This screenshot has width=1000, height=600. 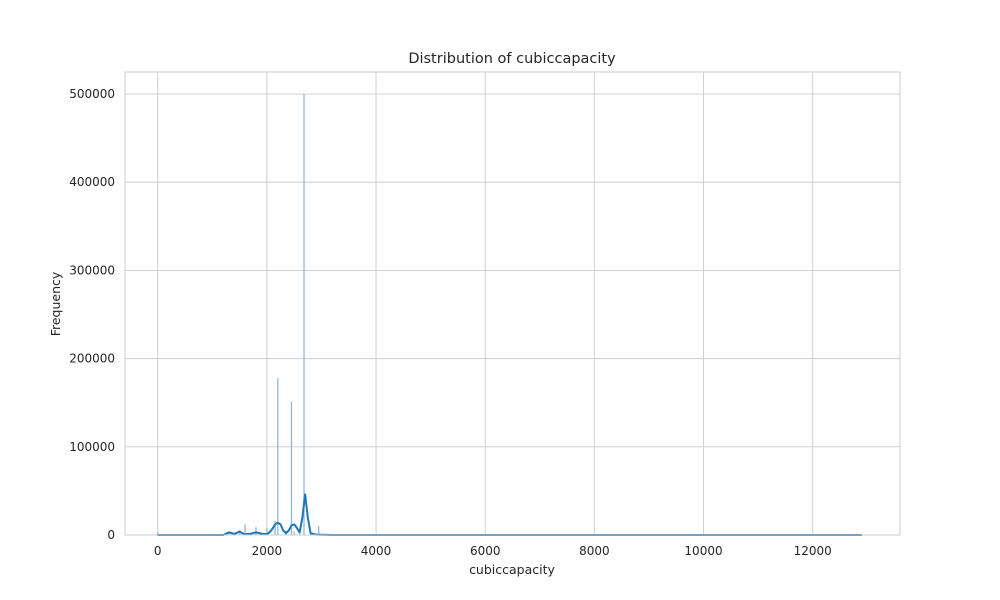 I want to click on y-tick-label: 400000, so click(x=92, y=182).